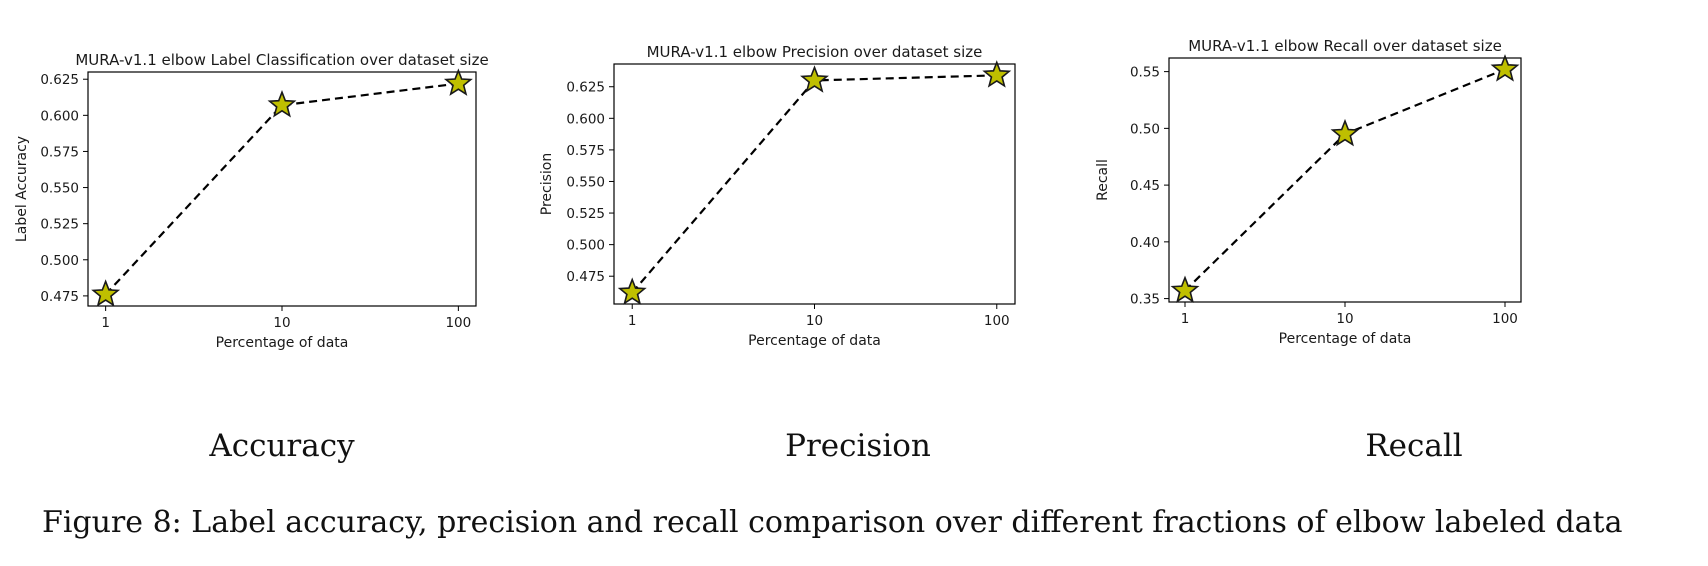 This screenshot has width=1708, height=566. I want to click on accuracy-x-tick-label: 10, so click(281, 323).